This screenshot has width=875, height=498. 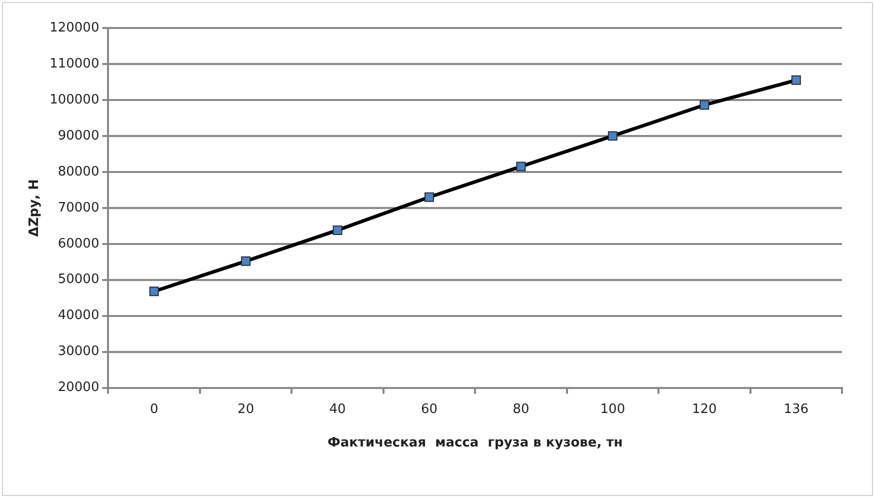 What do you see at coordinates (79, 388) in the screenshot?
I see `y-tick-label: 20000` at bounding box center [79, 388].